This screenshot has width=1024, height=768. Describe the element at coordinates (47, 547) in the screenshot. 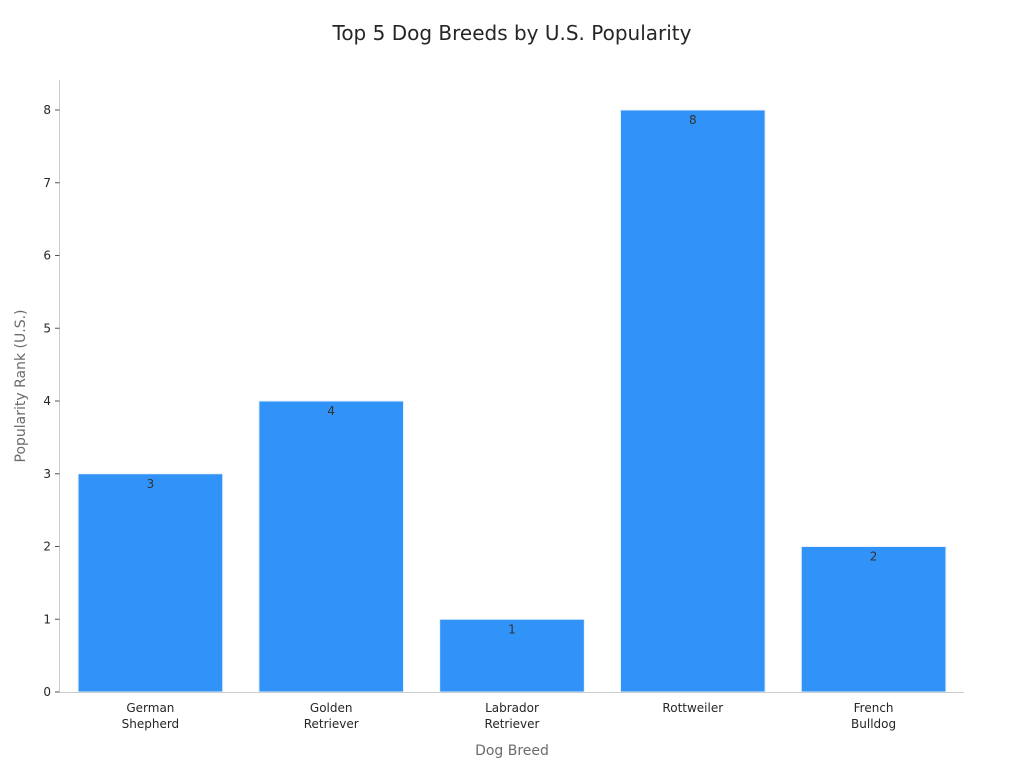

I see `y-tick-label: 2` at that location.